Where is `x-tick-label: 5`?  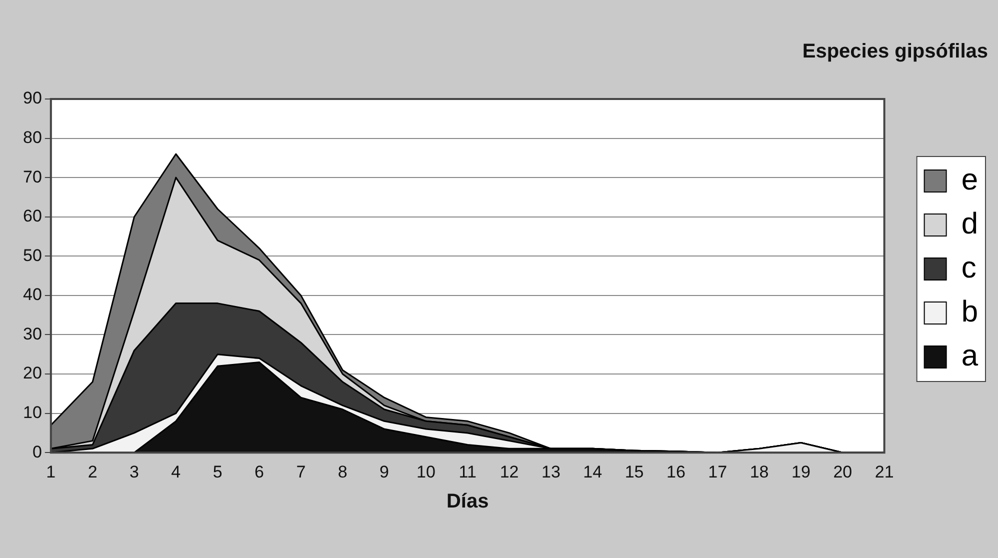
x-tick-label: 5 is located at coordinates (217, 472).